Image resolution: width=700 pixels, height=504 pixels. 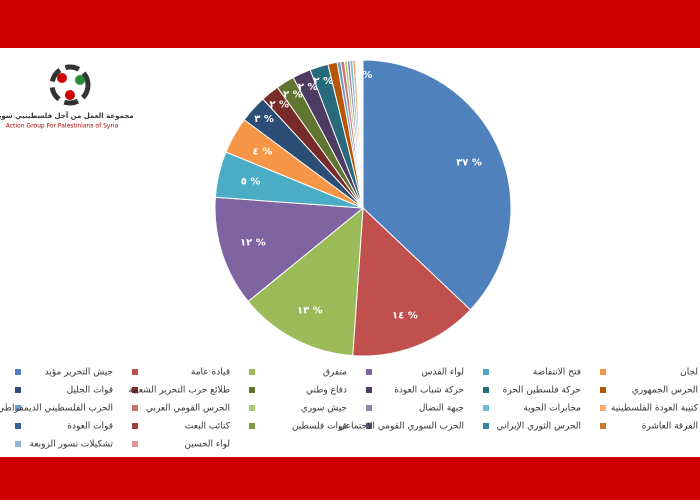 I want to click on value-label: ٥ %, so click(x=251, y=182).